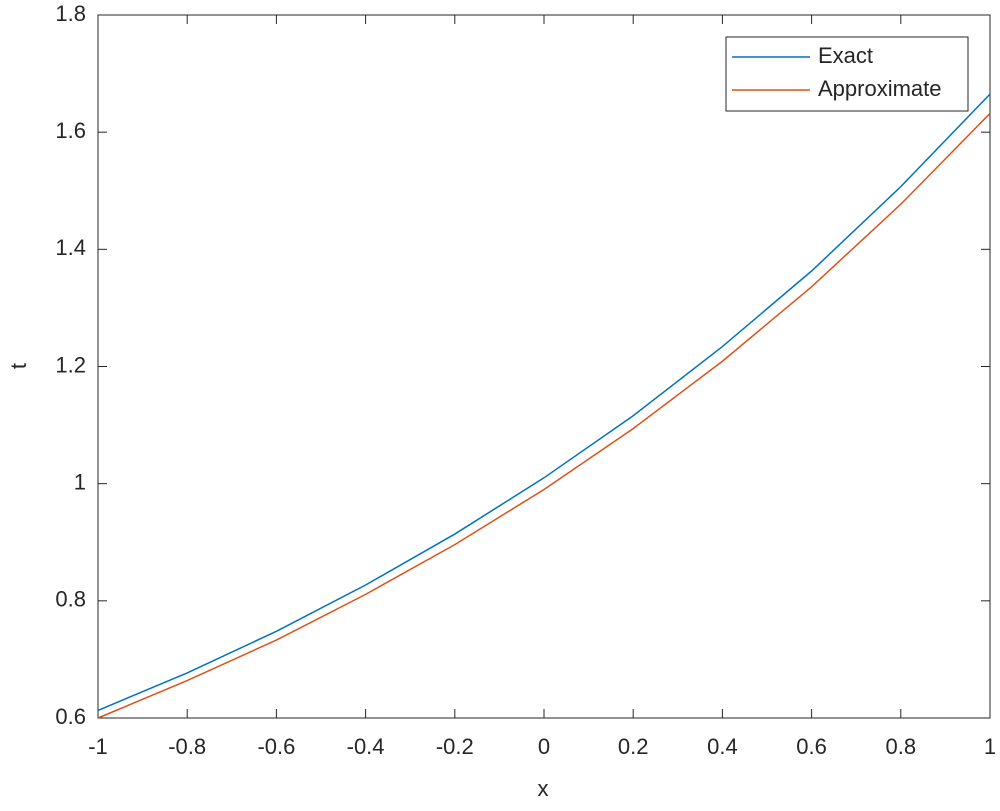 Image resolution: width=1000 pixels, height=811 pixels. Describe the element at coordinates (990, 746) in the screenshot. I see `x-tick-label: 1` at that location.